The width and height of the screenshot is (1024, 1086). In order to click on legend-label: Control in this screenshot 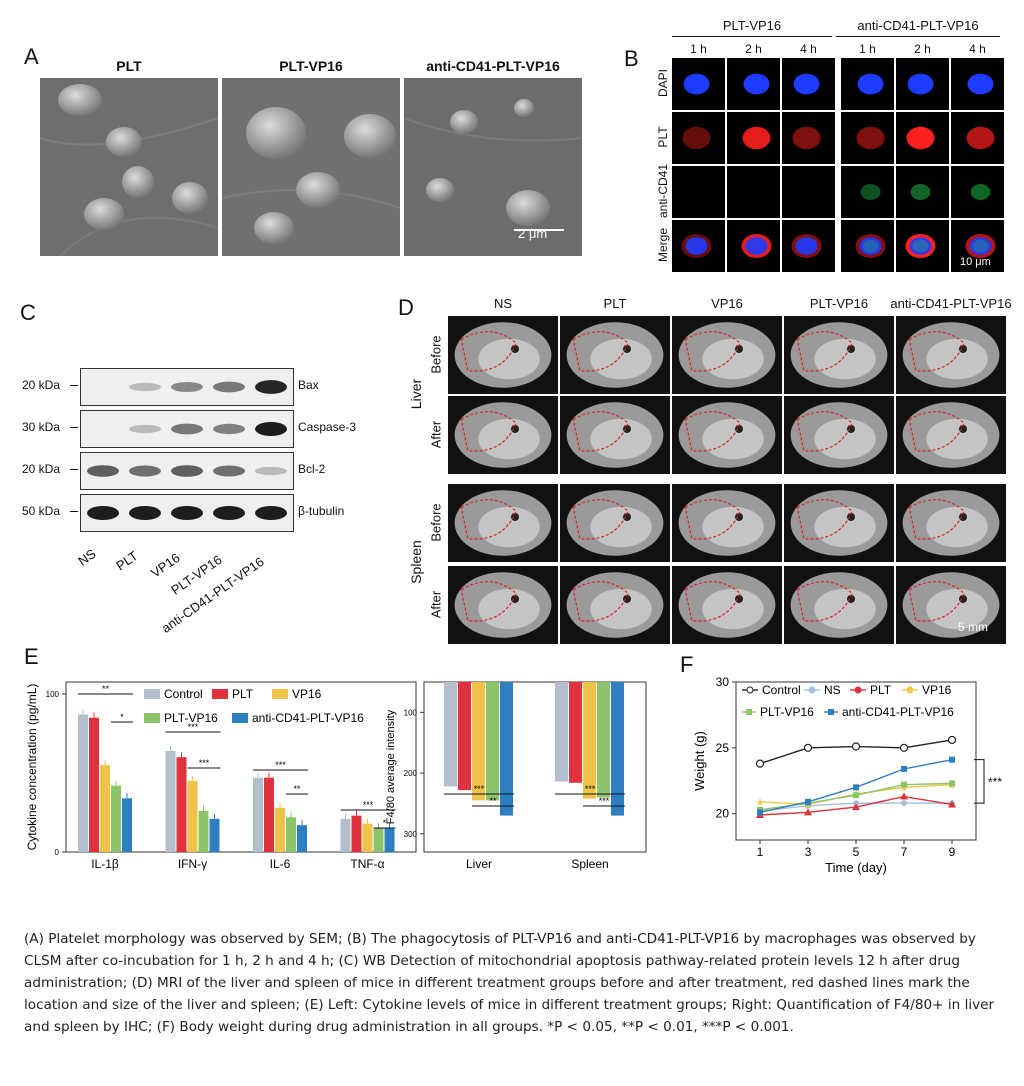, I will do `click(183, 694)`.